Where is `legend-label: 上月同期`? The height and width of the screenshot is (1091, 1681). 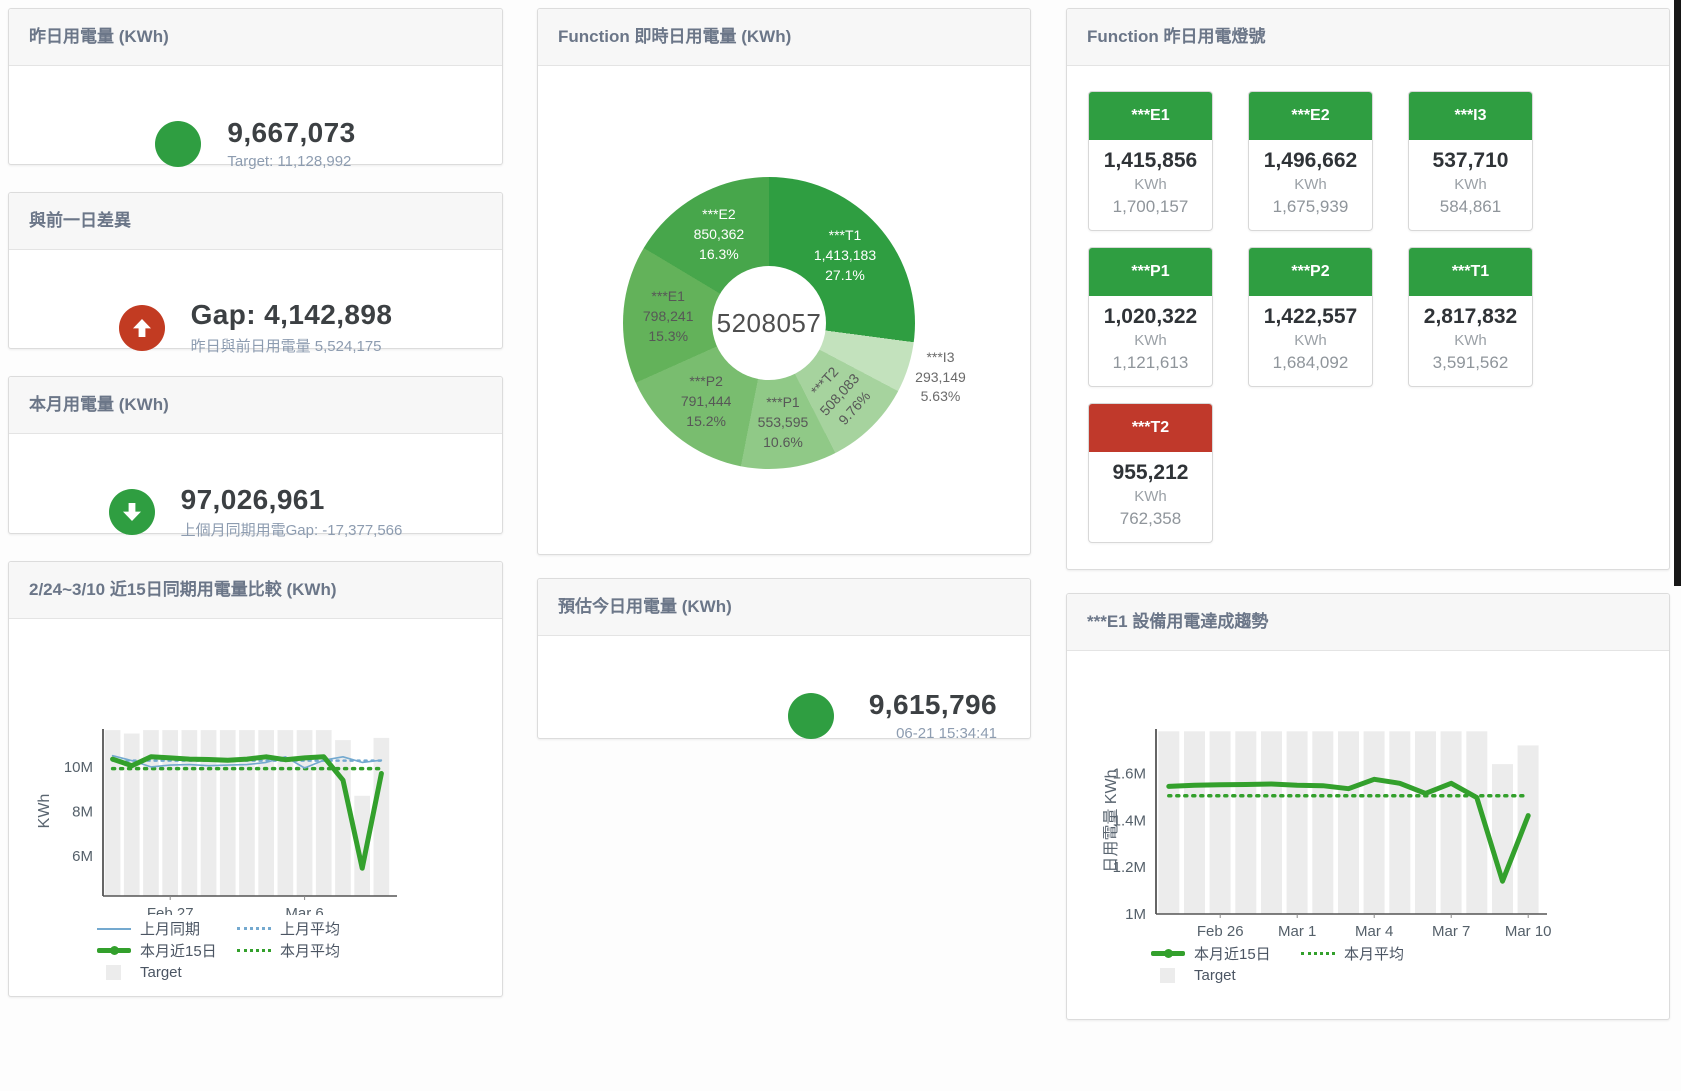
legend-label: 上月同期 is located at coordinates (170, 929).